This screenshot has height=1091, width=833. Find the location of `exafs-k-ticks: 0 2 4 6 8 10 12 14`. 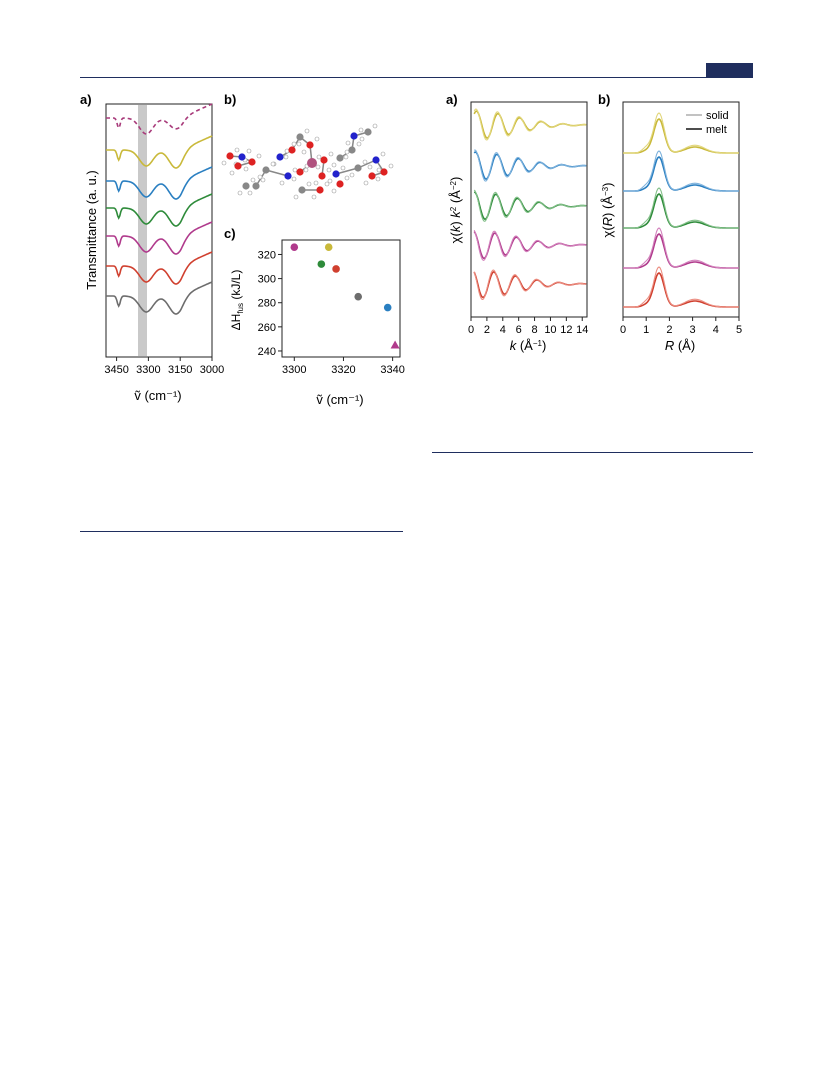

exafs-k-ticks: 0 2 4 6 8 10 12 14 is located at coordinates (528, 326).